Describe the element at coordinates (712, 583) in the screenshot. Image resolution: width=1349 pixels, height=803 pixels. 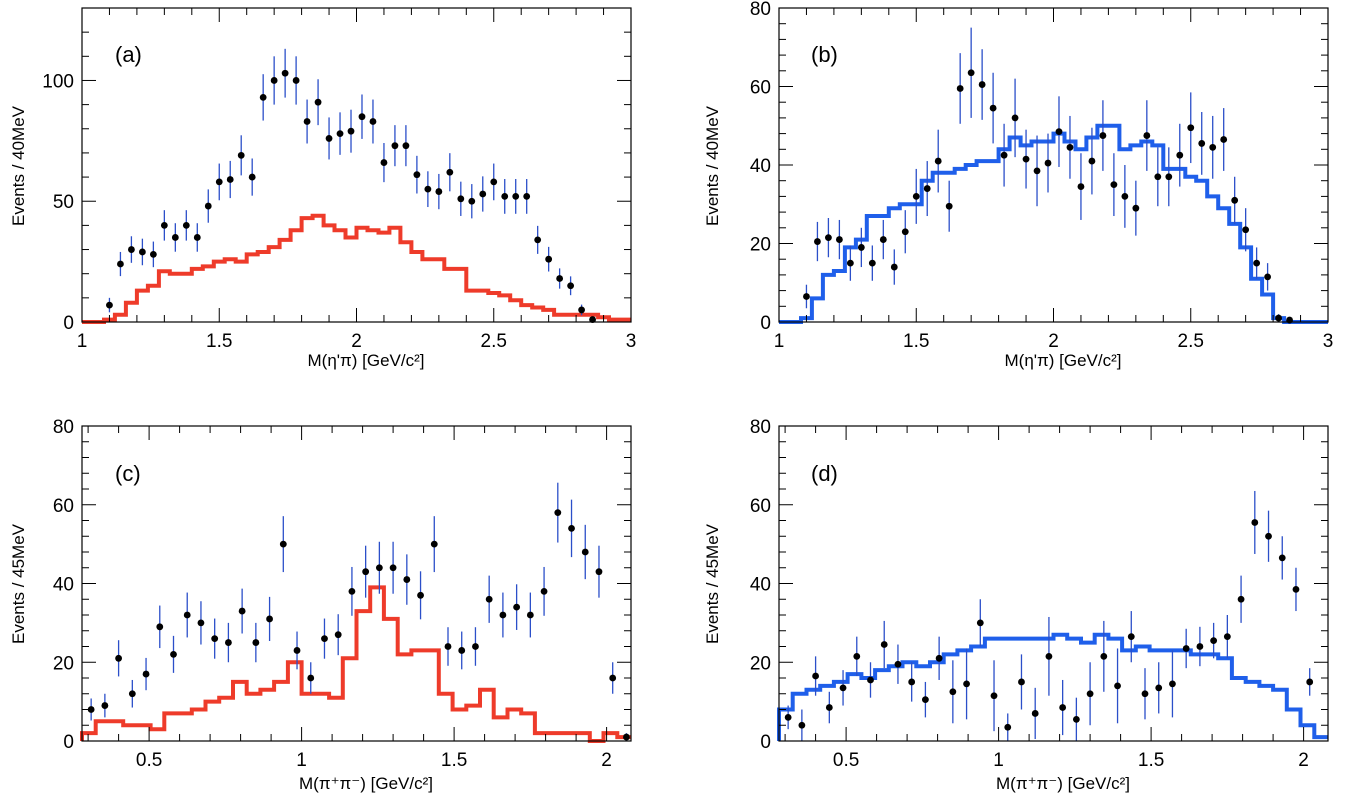
I see `panel-d-ylabel: Events / 45MeV` at that location.